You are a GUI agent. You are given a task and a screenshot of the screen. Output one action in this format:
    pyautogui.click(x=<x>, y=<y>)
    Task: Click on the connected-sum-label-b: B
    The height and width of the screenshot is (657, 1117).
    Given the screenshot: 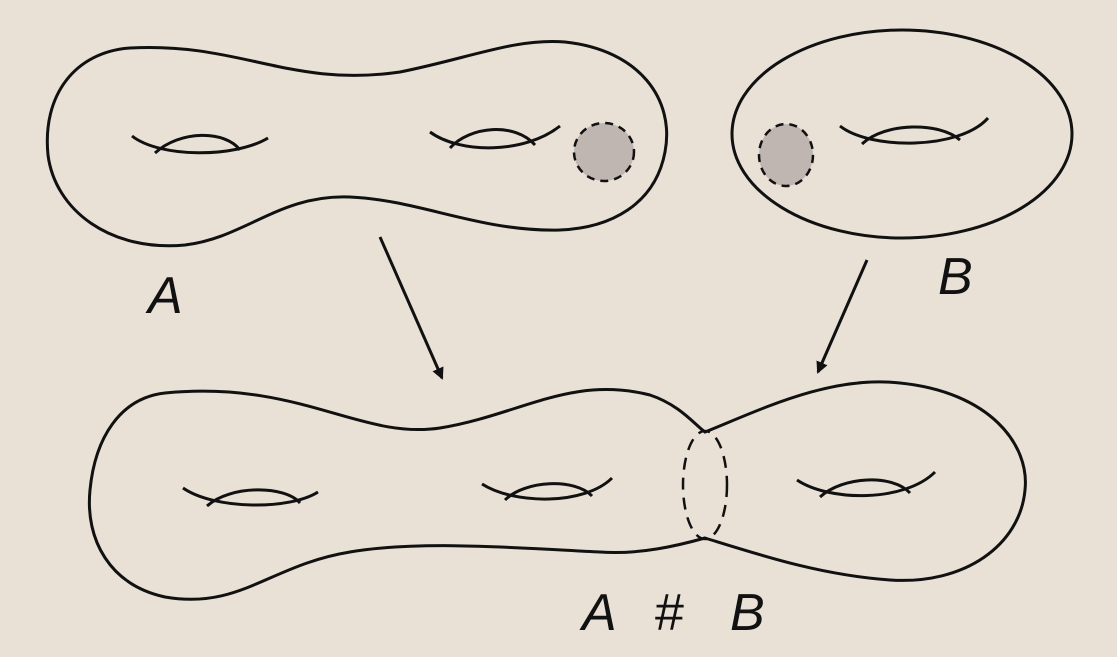 What is the action you would take?
    pyautogui.click(x=747, y=613)
    